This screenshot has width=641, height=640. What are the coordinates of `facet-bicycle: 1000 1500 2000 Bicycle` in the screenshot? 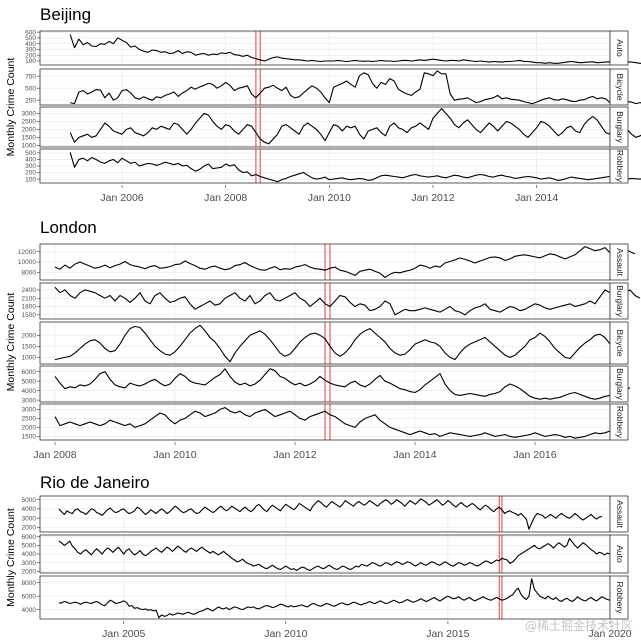 It's located at (325, 343).